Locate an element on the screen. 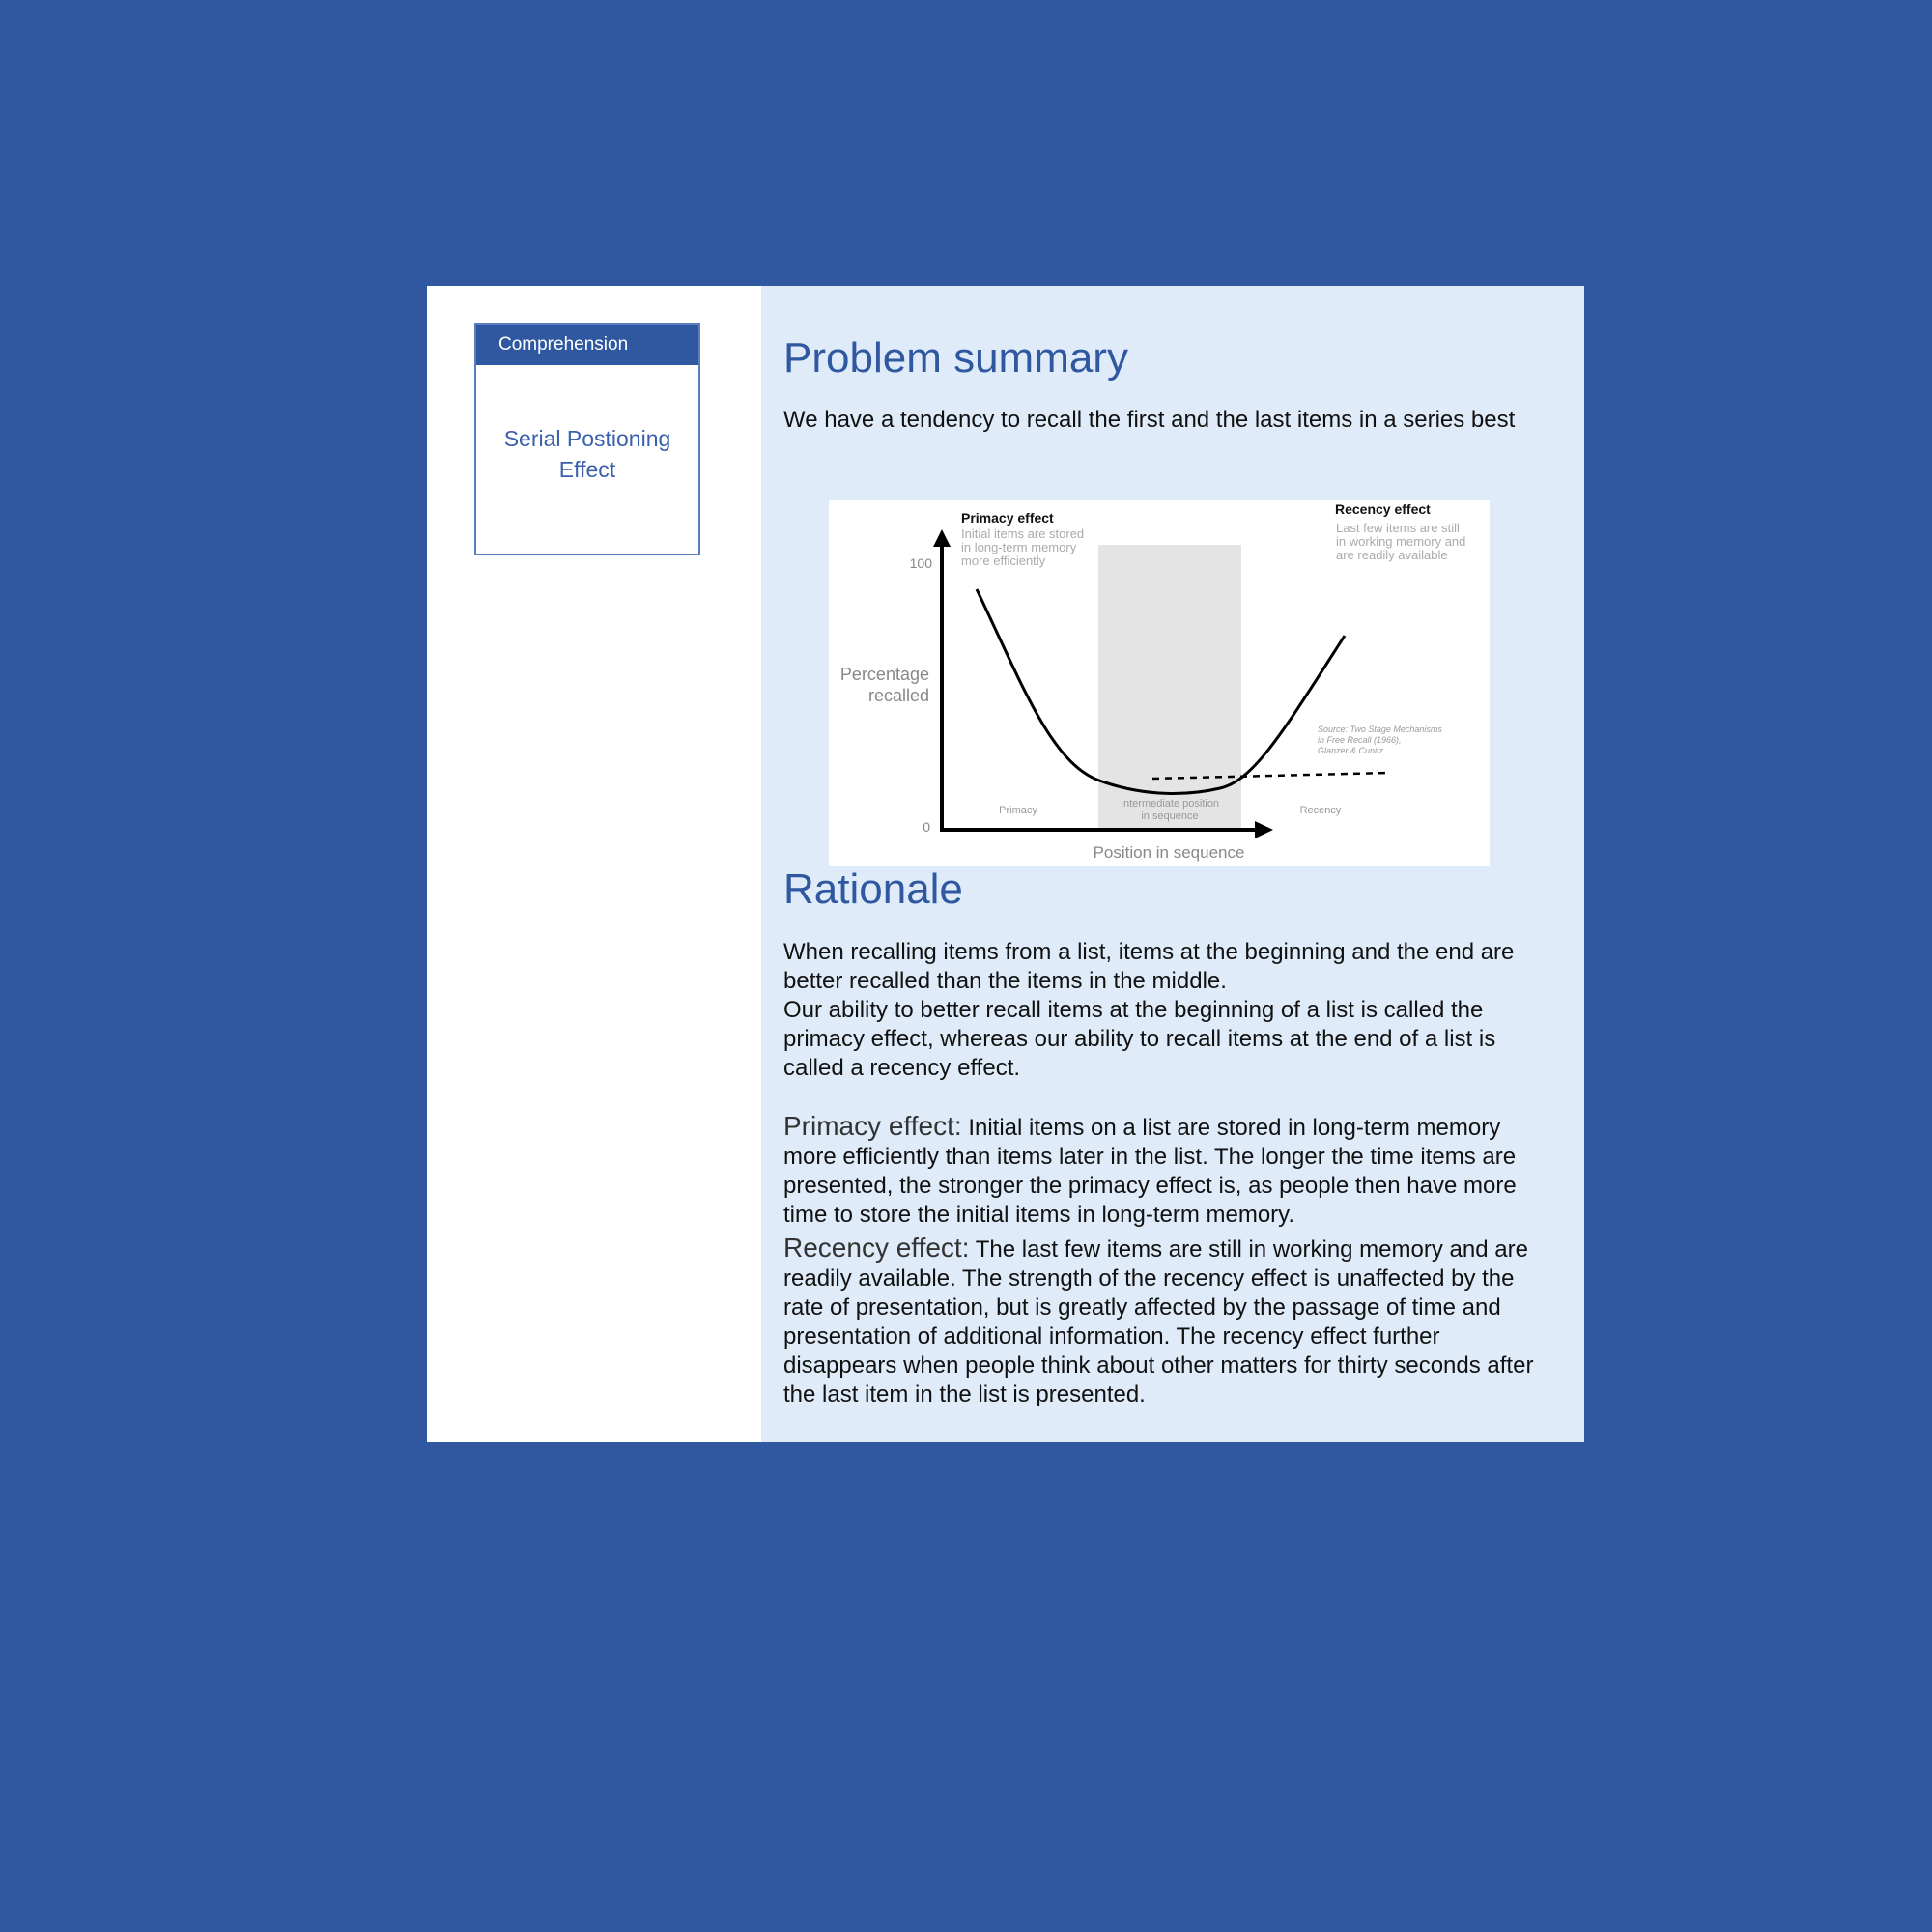 The width and height of the screenshot is (1932, 1932). source-line1: Source: Two Stage Mechanisms is located at coordinates (1380, 729).